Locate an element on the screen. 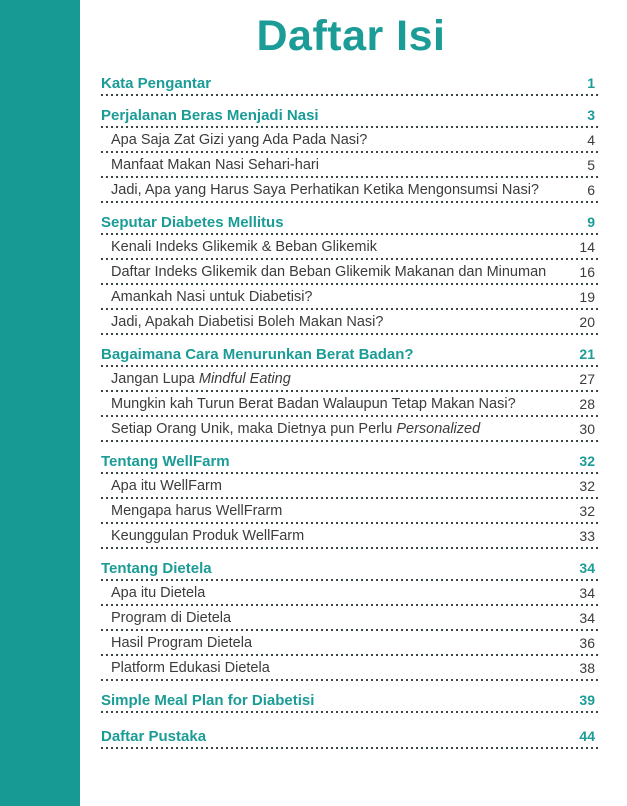 The width and height of the screenshot is (627, 806). toc-entry: Perjalanan Beras Menjadi Nasi 3 is located at coordinates (351, 118).